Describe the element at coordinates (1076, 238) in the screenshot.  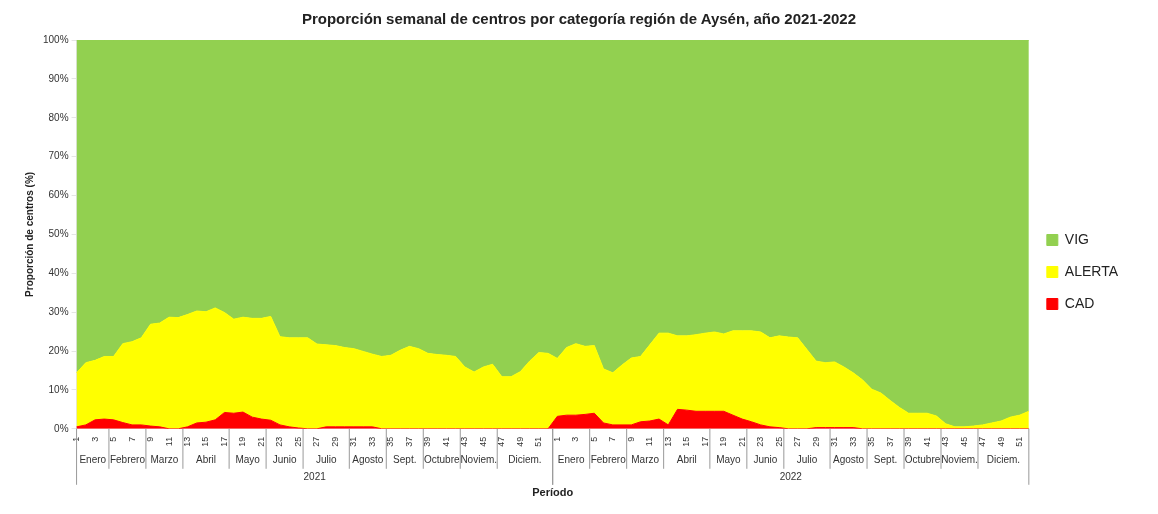
I see `legend-label: VIG` at that location.